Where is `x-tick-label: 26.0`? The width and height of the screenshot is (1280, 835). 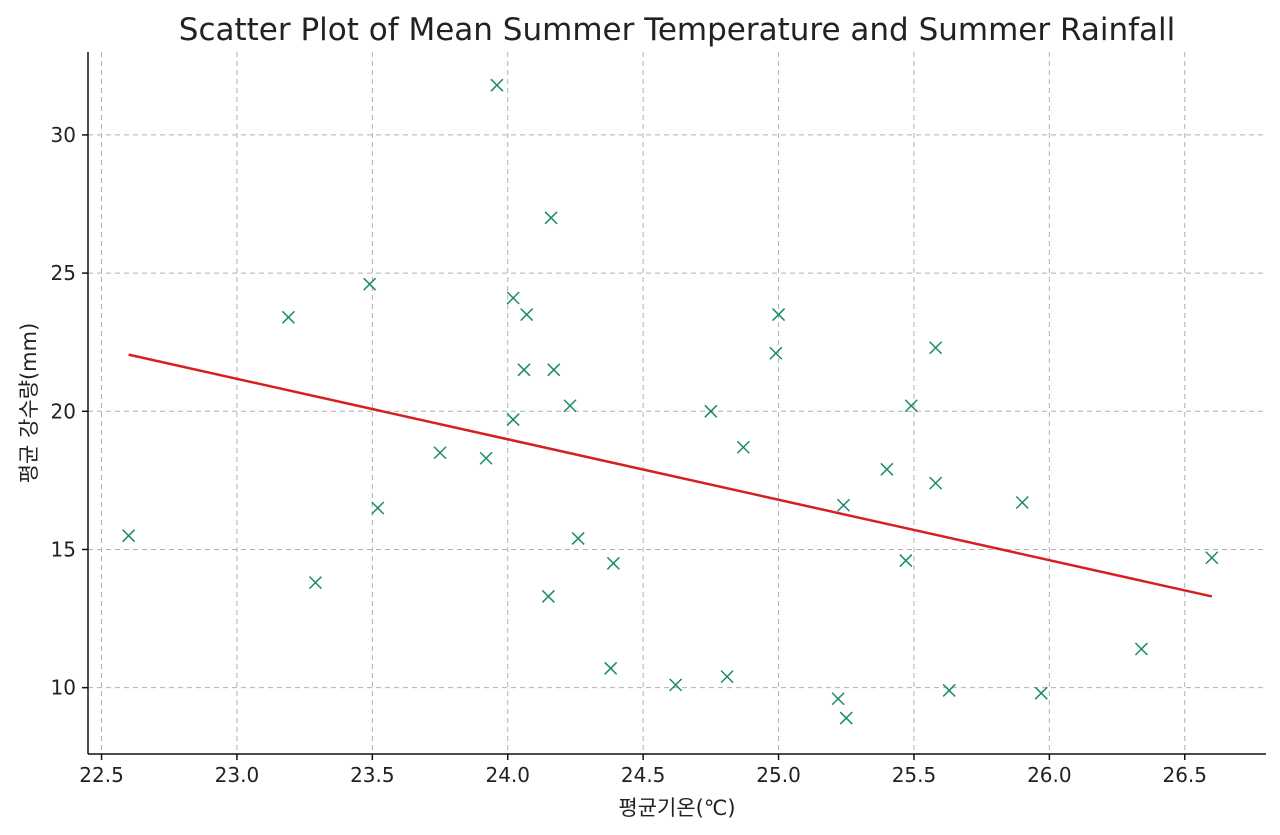
x-tick-label: 26.0 is located at coordinates (1049, 775).